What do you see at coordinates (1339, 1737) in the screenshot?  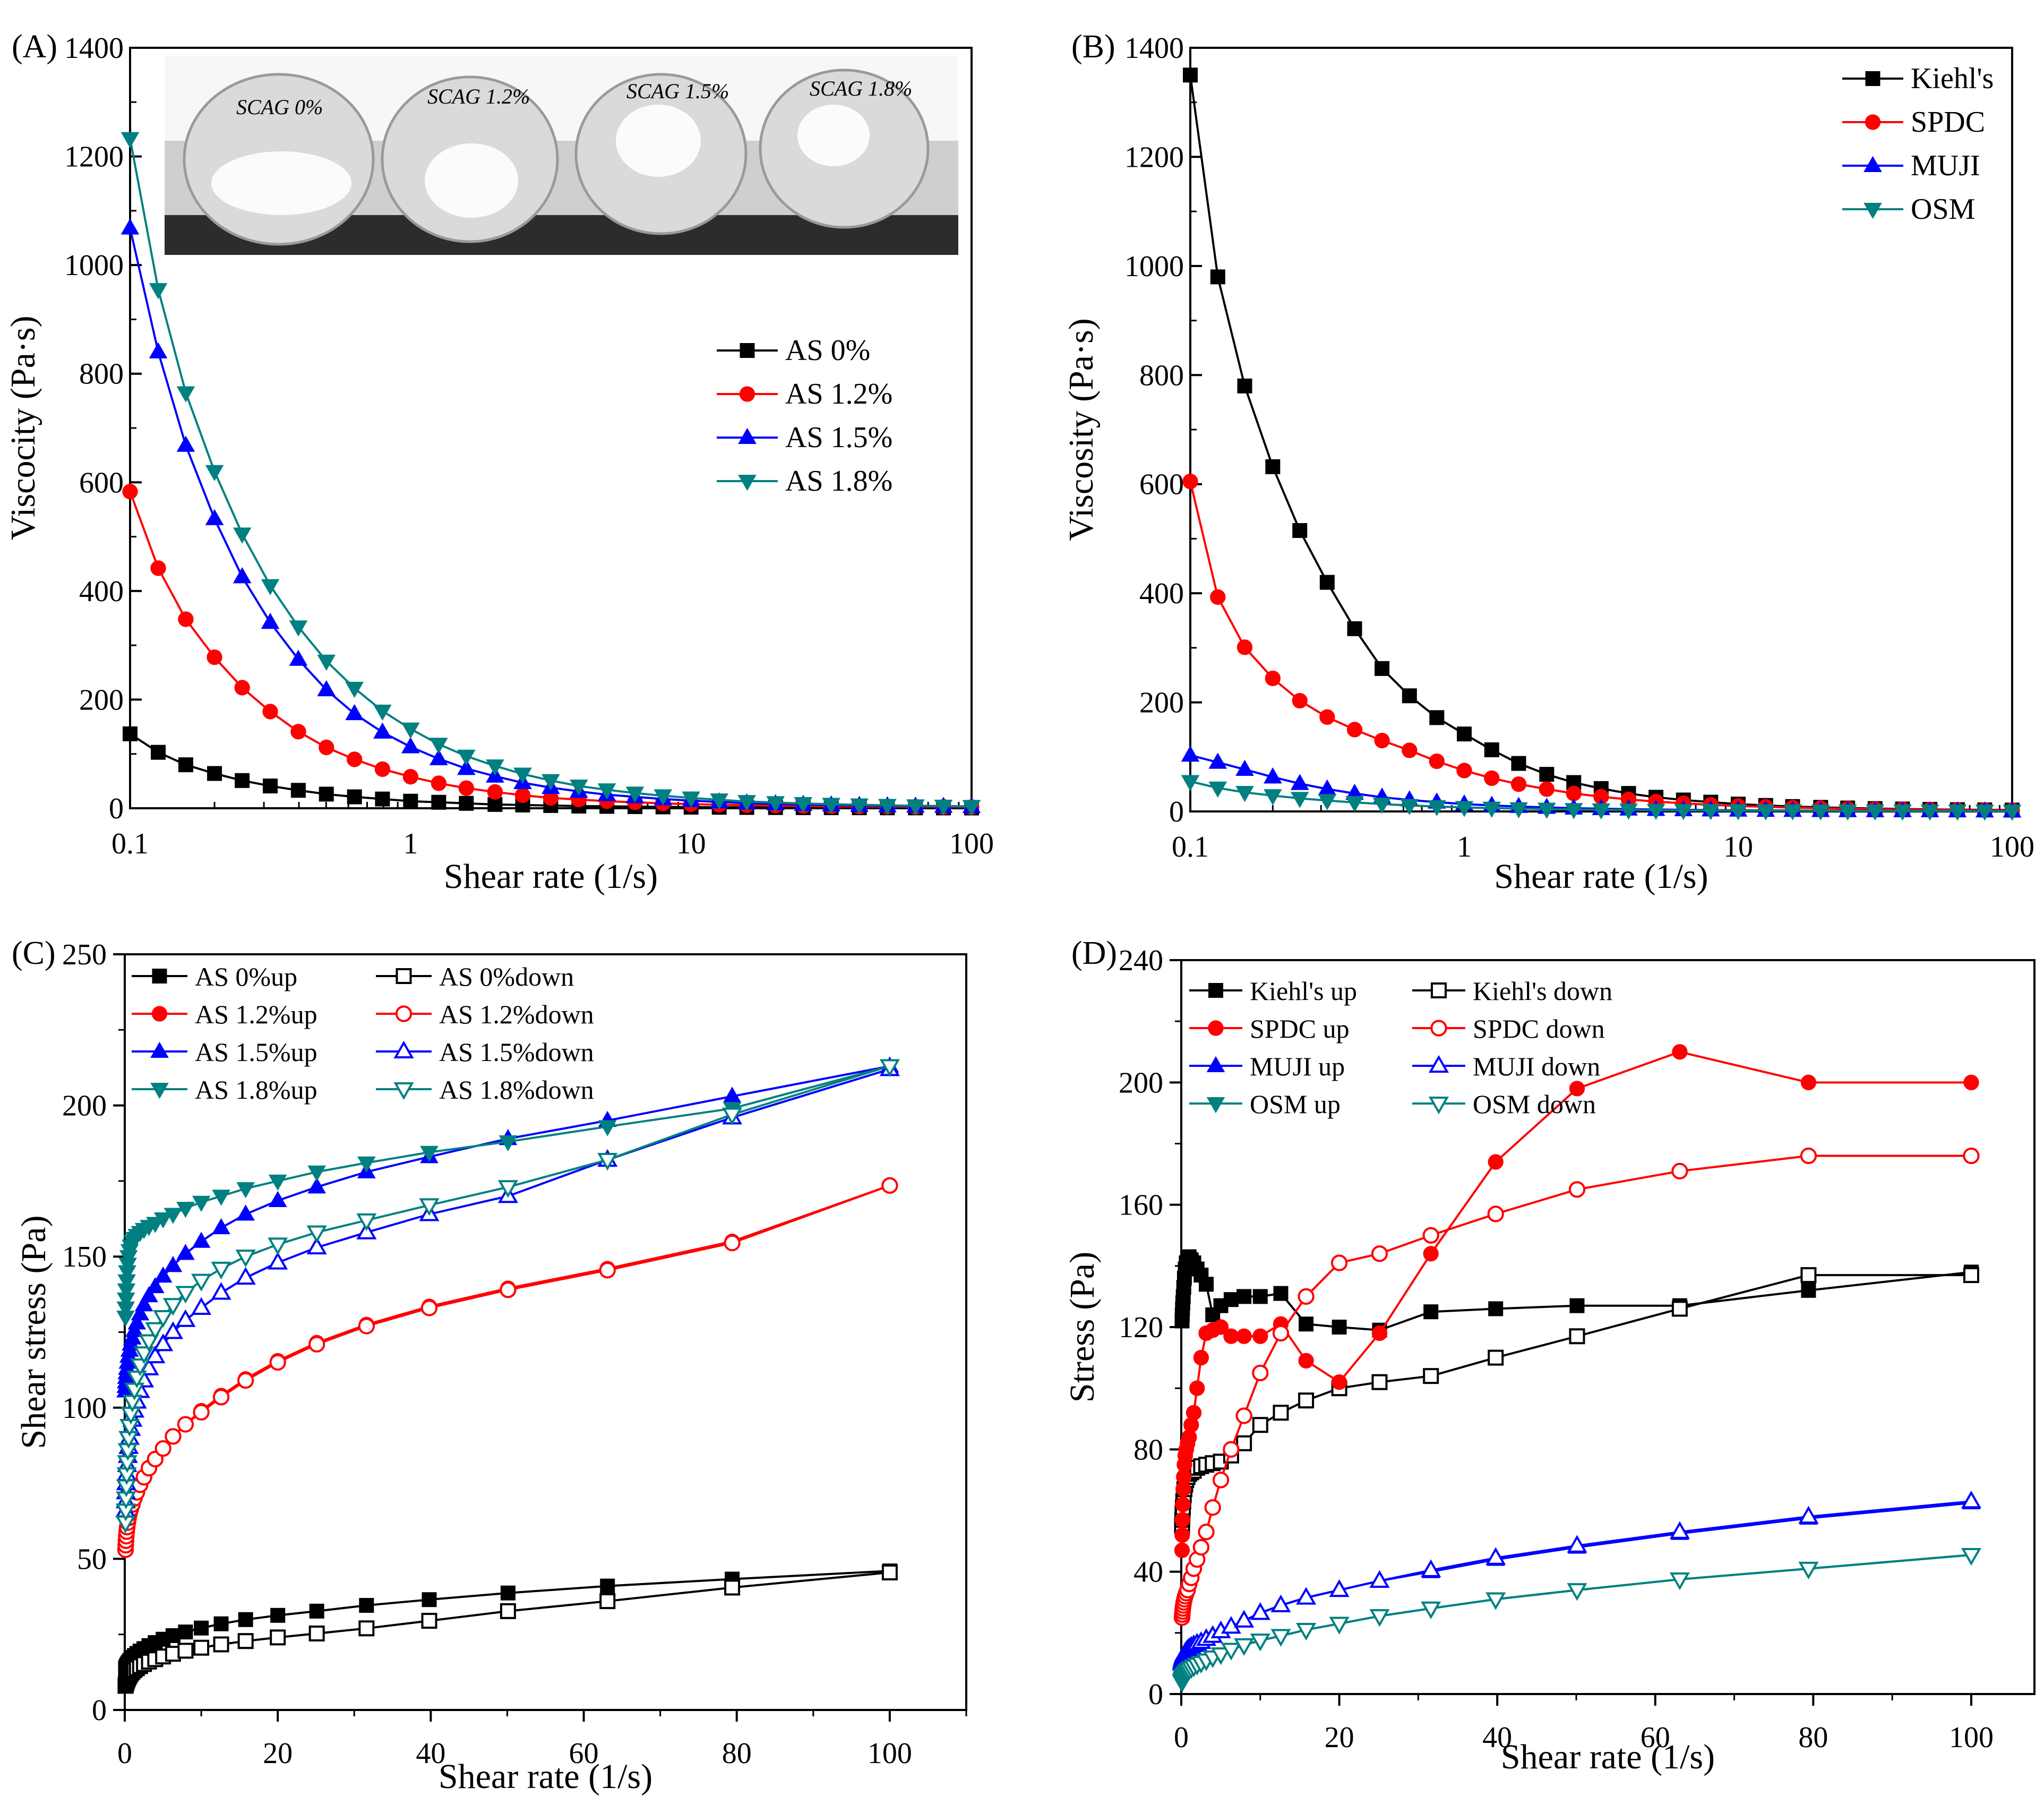 I see `x-tick-label: 20` at bounding box center [1339, 1737].